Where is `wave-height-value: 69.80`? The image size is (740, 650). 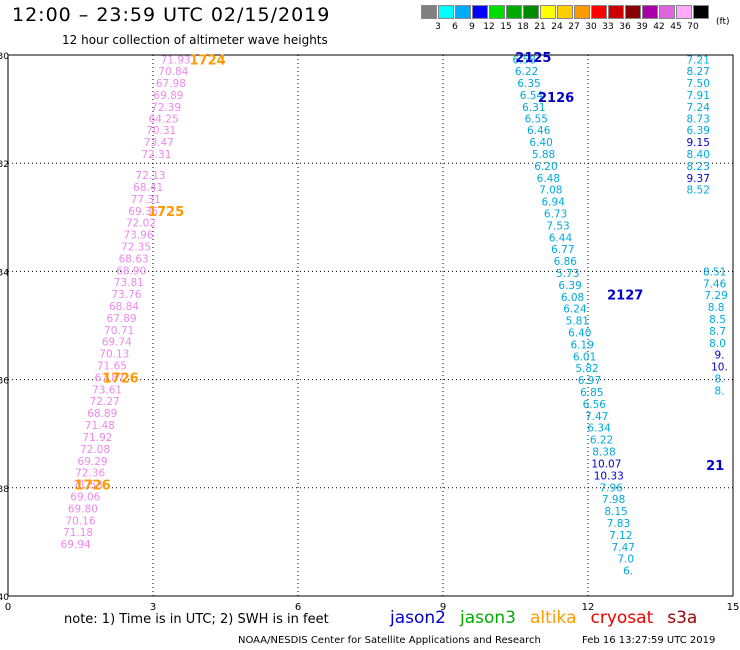 wave-height-value: 69.80 is located at coordinates (83, 509).